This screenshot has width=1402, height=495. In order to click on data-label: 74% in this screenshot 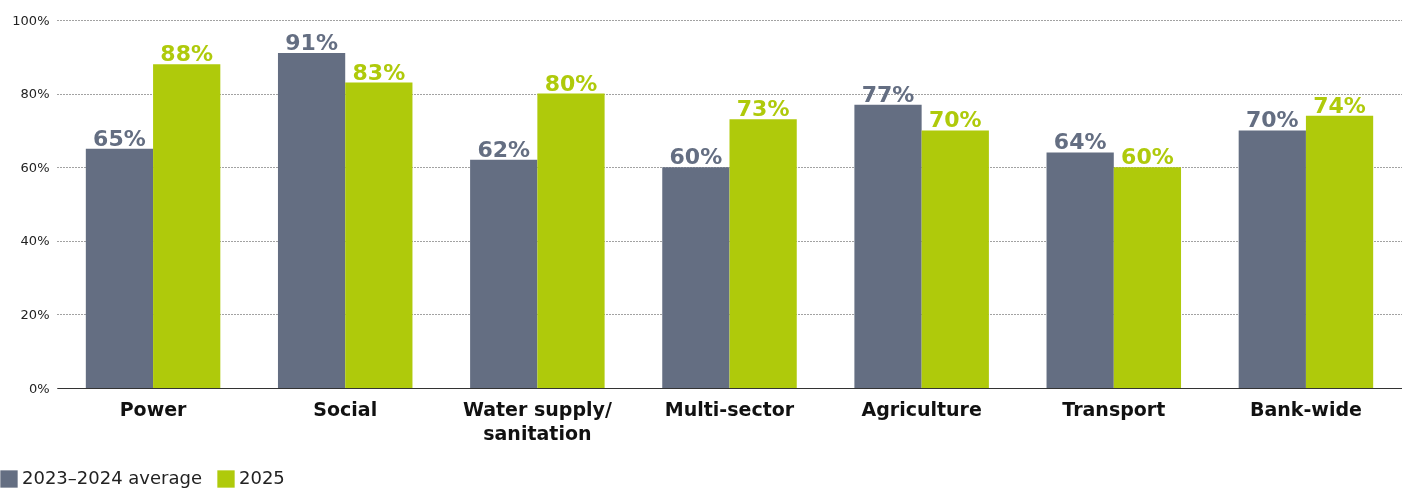, I will do `click(1339, 105)`.